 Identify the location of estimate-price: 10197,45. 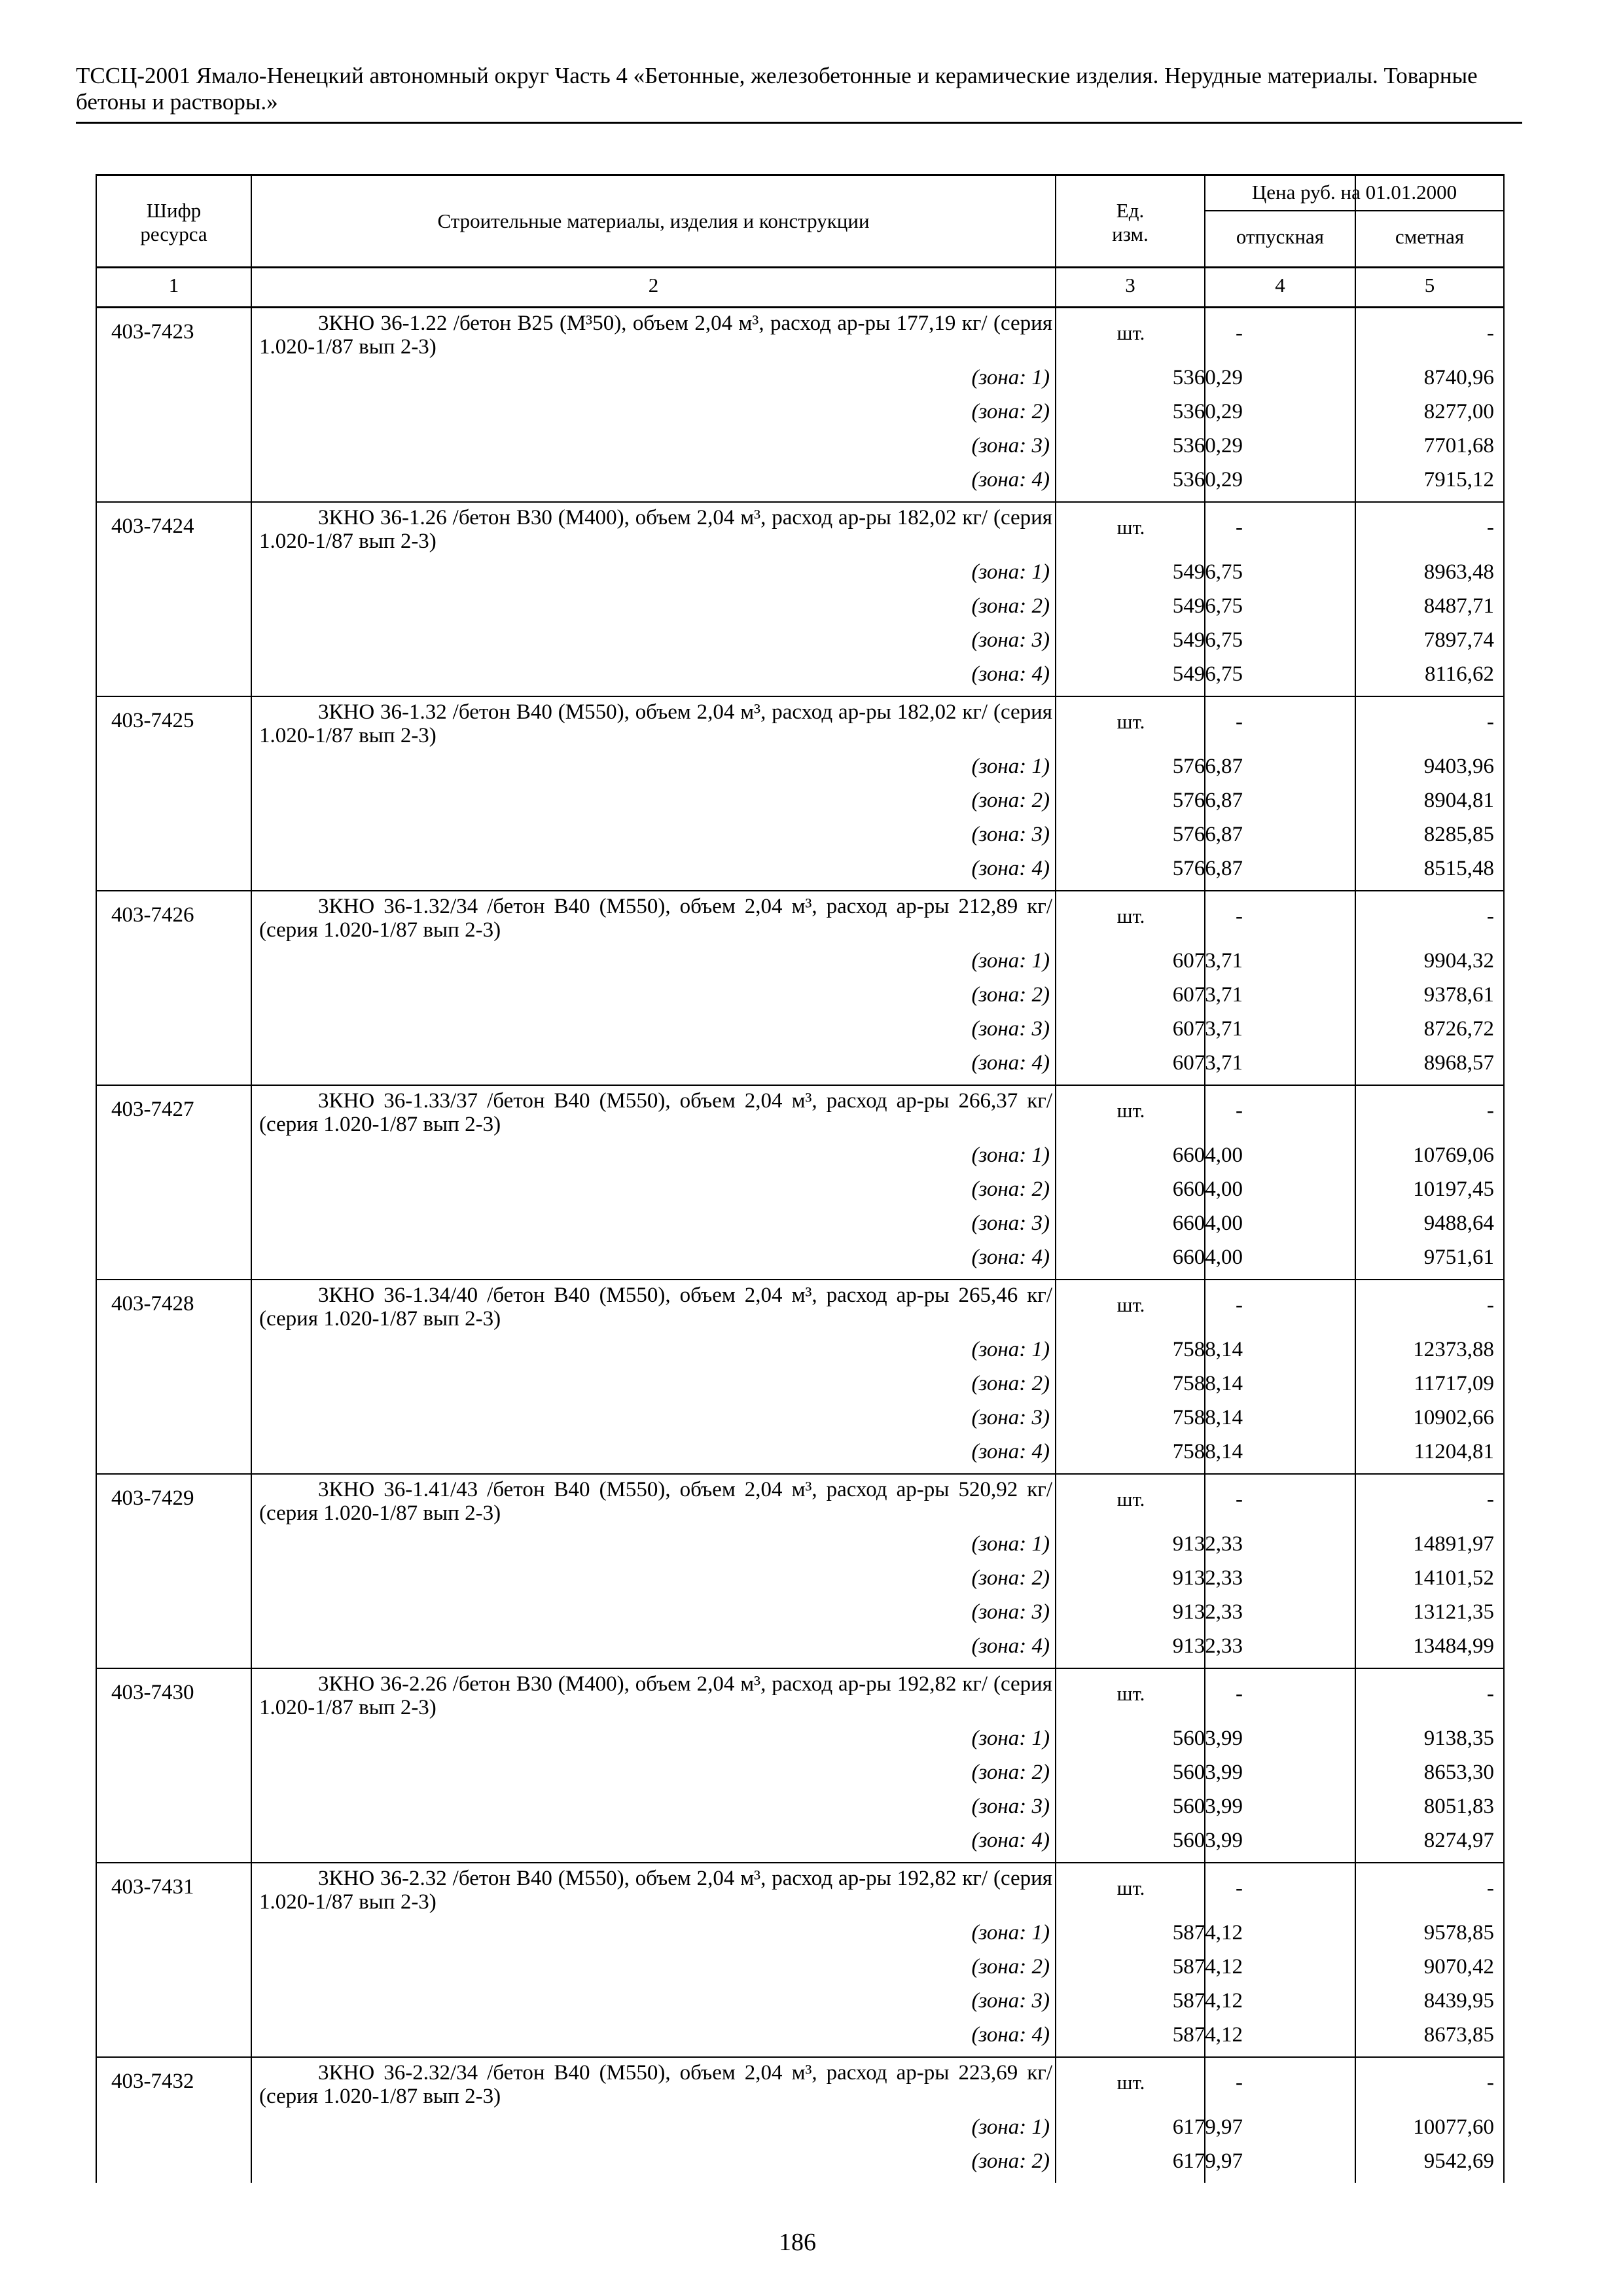
(1453, 1189).